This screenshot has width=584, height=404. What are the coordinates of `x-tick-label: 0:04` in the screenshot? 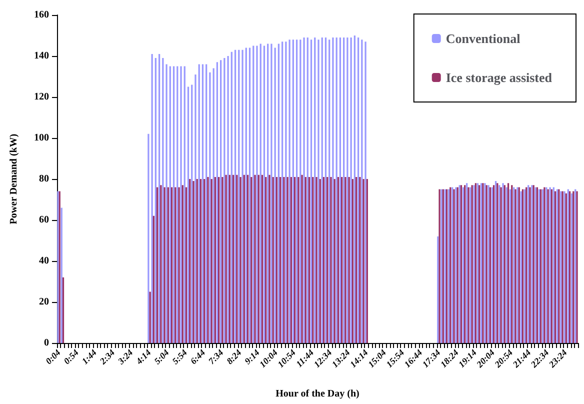 It's located at (53, 356).